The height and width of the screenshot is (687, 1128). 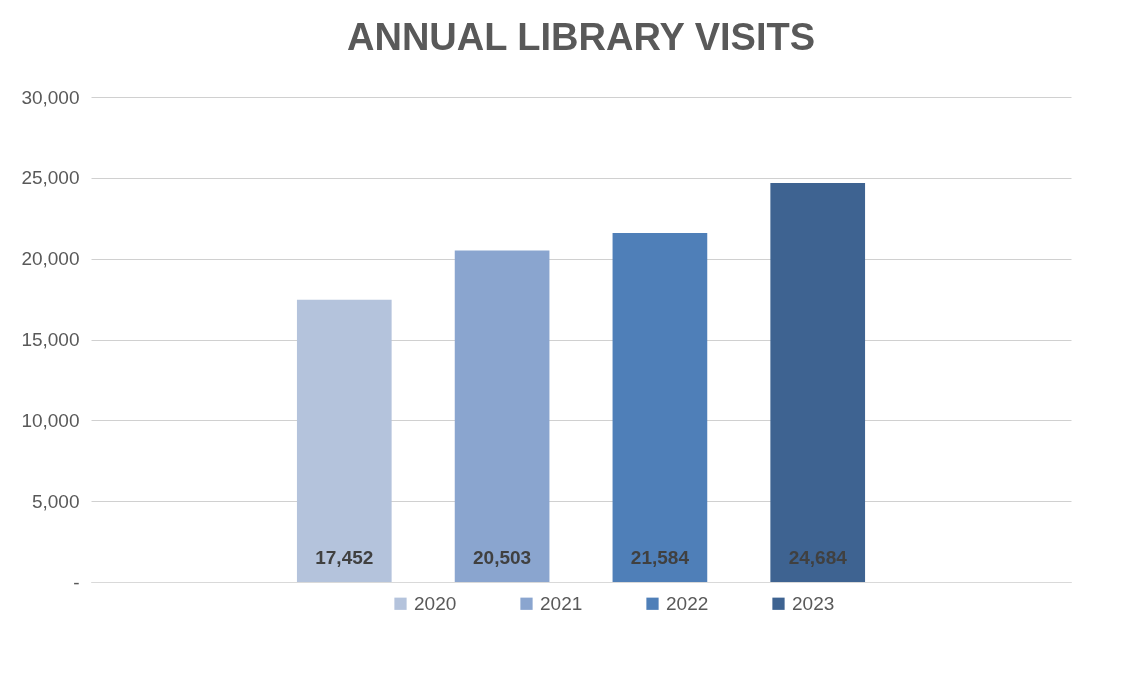 What do you see at coordinates (50, 420) in the screenshot?
I see `y-tick-label: 10,000` at bounding box center [50, 420].